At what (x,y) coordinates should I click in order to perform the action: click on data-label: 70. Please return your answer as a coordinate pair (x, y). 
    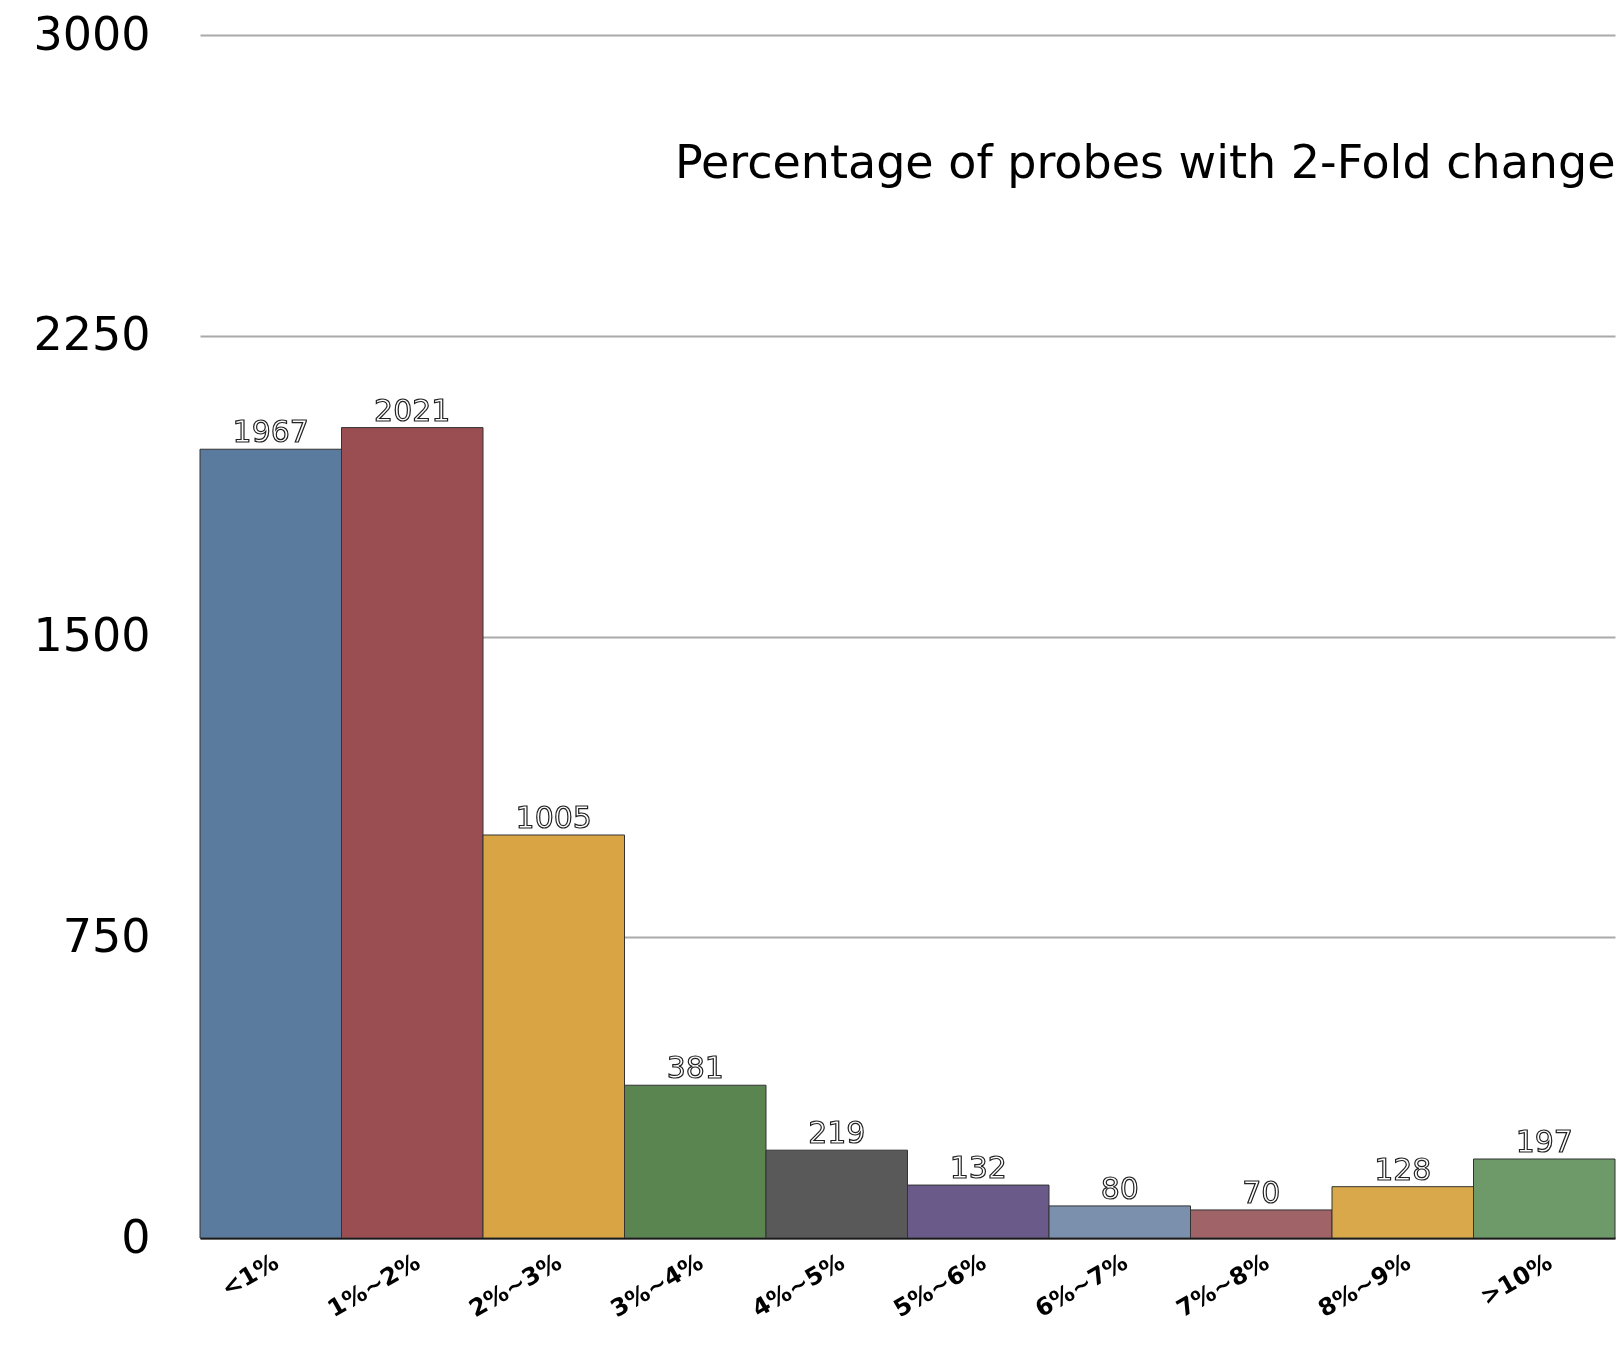
    Looking at the image, I should click on (1261, 1192).